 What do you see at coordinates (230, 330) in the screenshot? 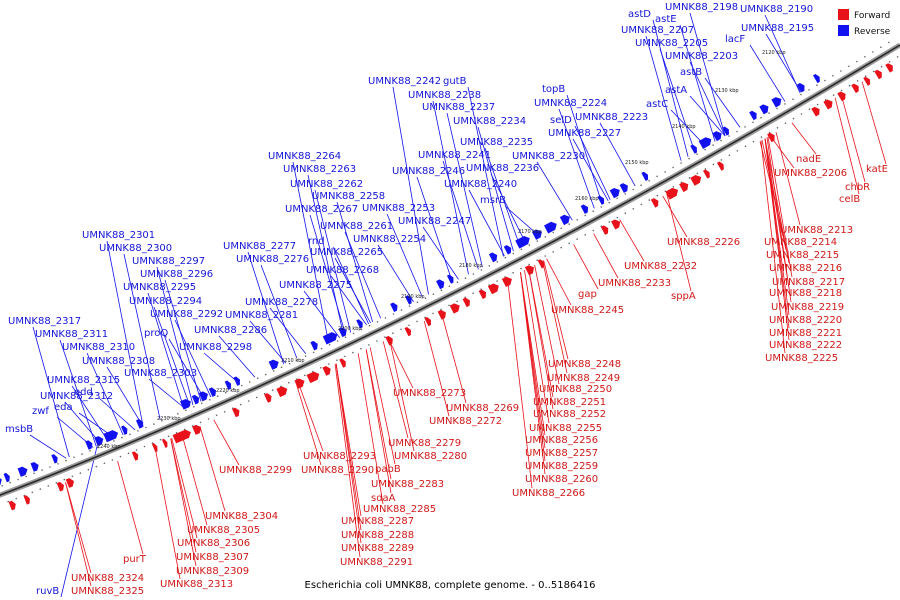
I see `gene-label: UMNK88_2286` at bounding box center [230, 330].